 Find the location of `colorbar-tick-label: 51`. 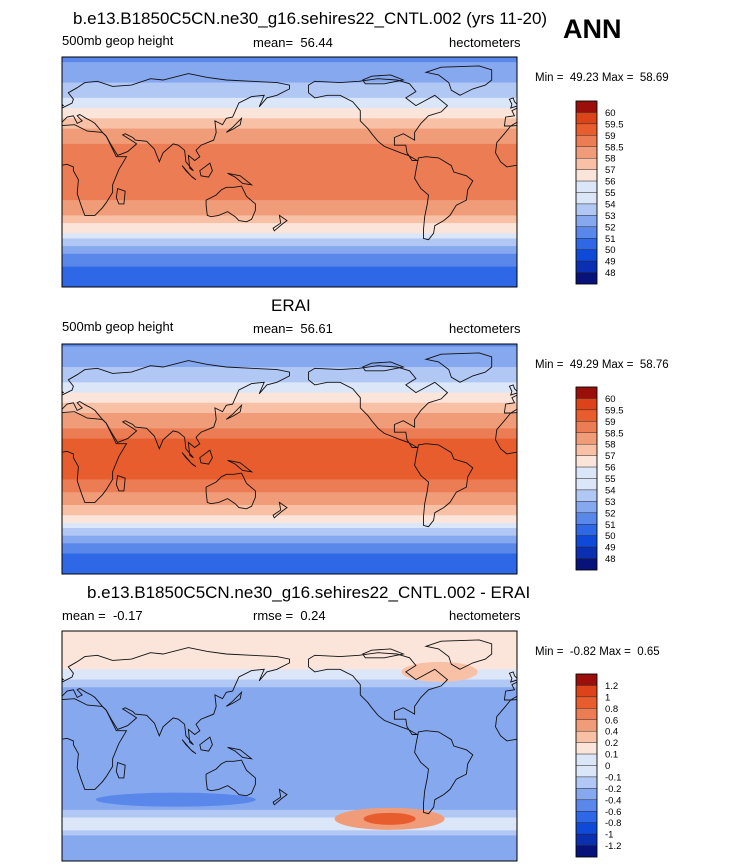

colorbar-tick-label: 51 is located at coordinates (610, 239).